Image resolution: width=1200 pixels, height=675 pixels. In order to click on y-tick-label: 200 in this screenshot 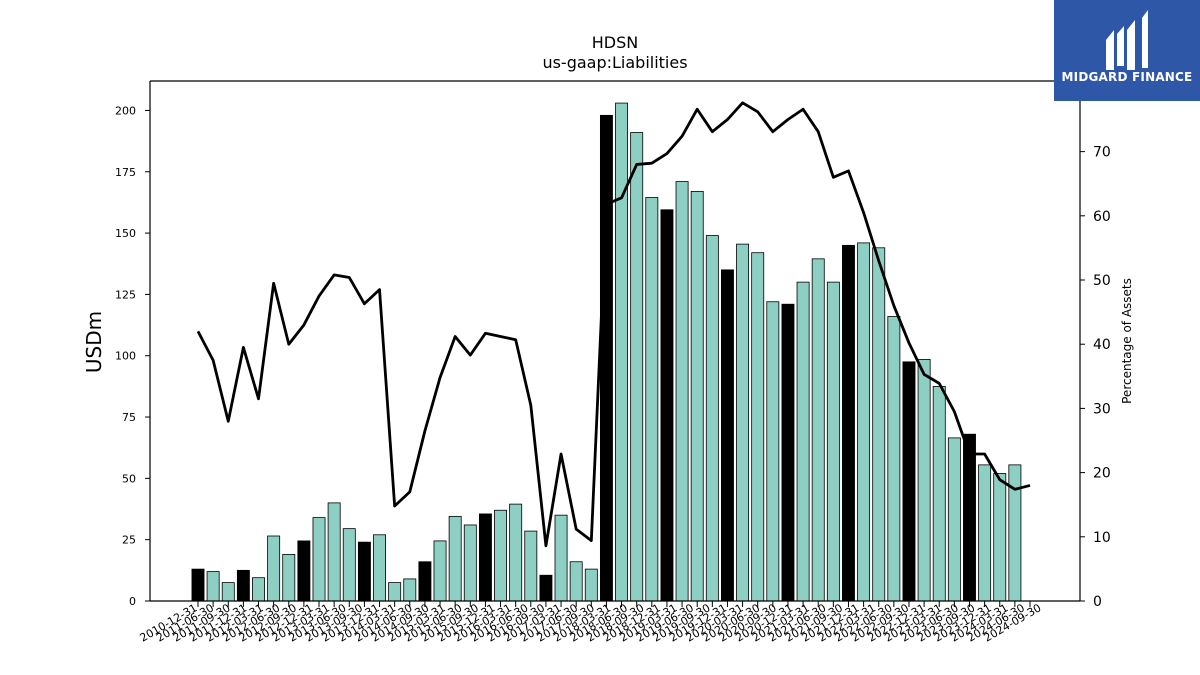, I will do `click(125, 110)`.